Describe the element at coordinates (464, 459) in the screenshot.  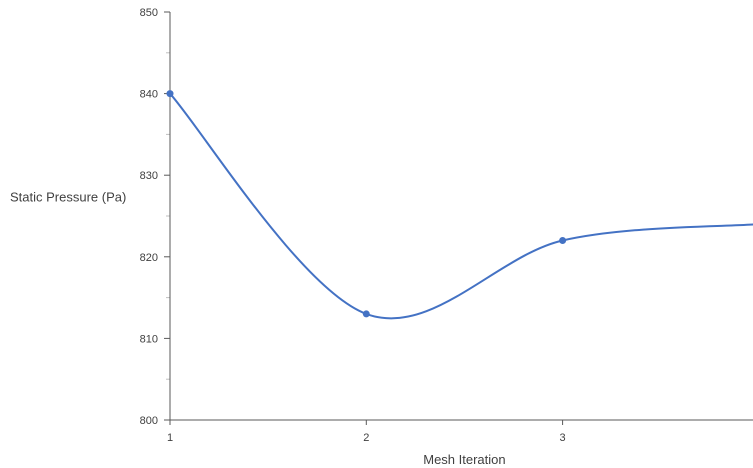
I see `x-axis-title: Mesh Iteration` at that location.